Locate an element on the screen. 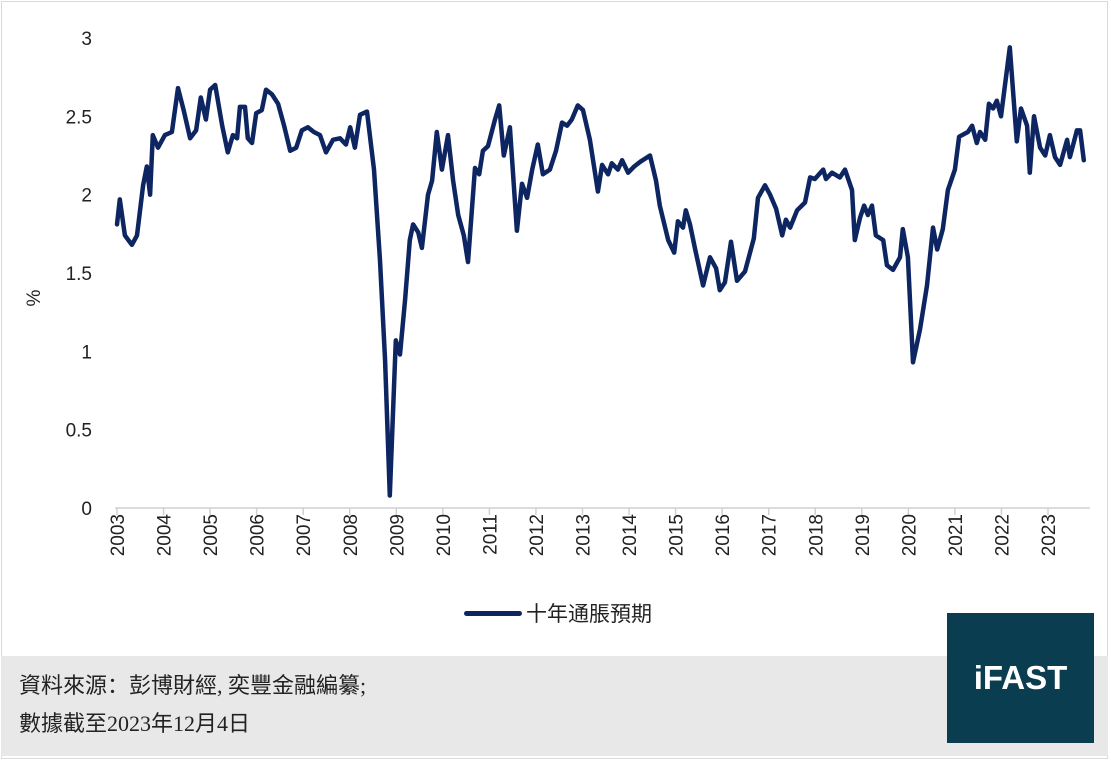 This screenshot has height=762, width=1111. y-tick-label: 0.5 is located at coordinates (79, 431).